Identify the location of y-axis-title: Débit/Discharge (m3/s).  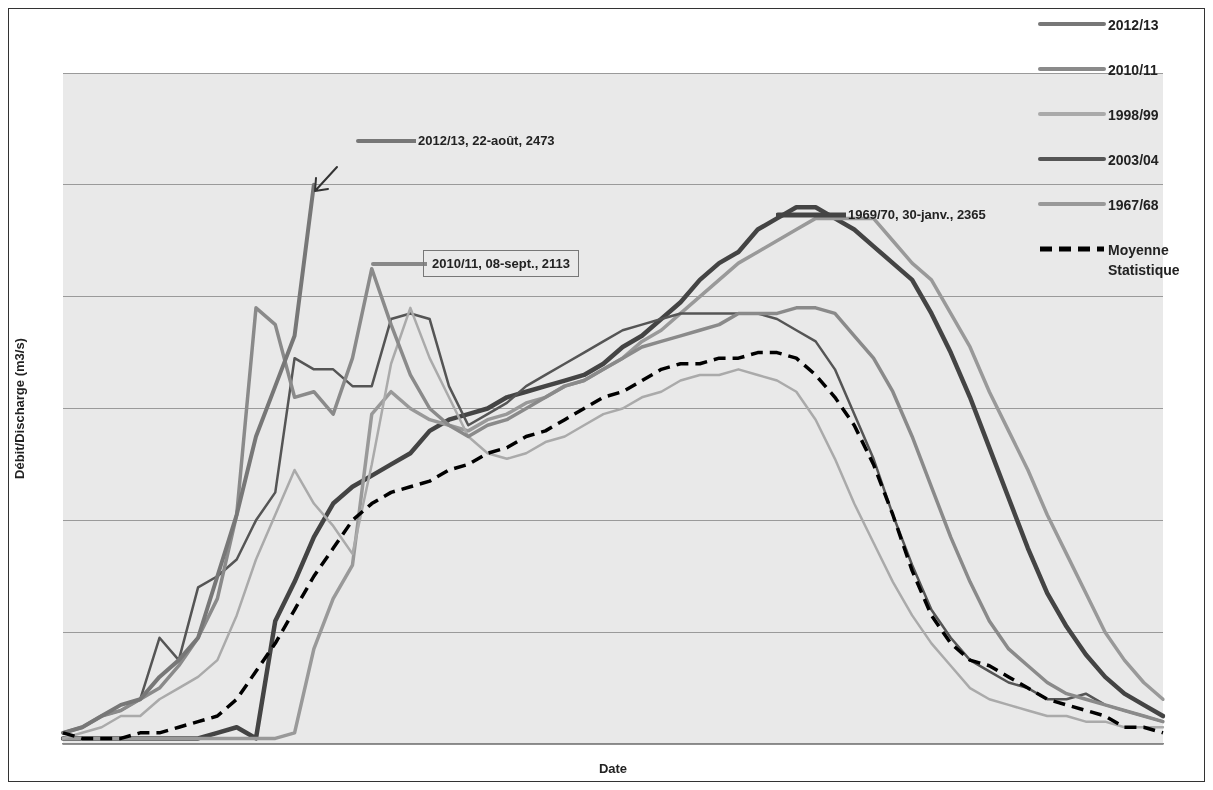
(20, 408).